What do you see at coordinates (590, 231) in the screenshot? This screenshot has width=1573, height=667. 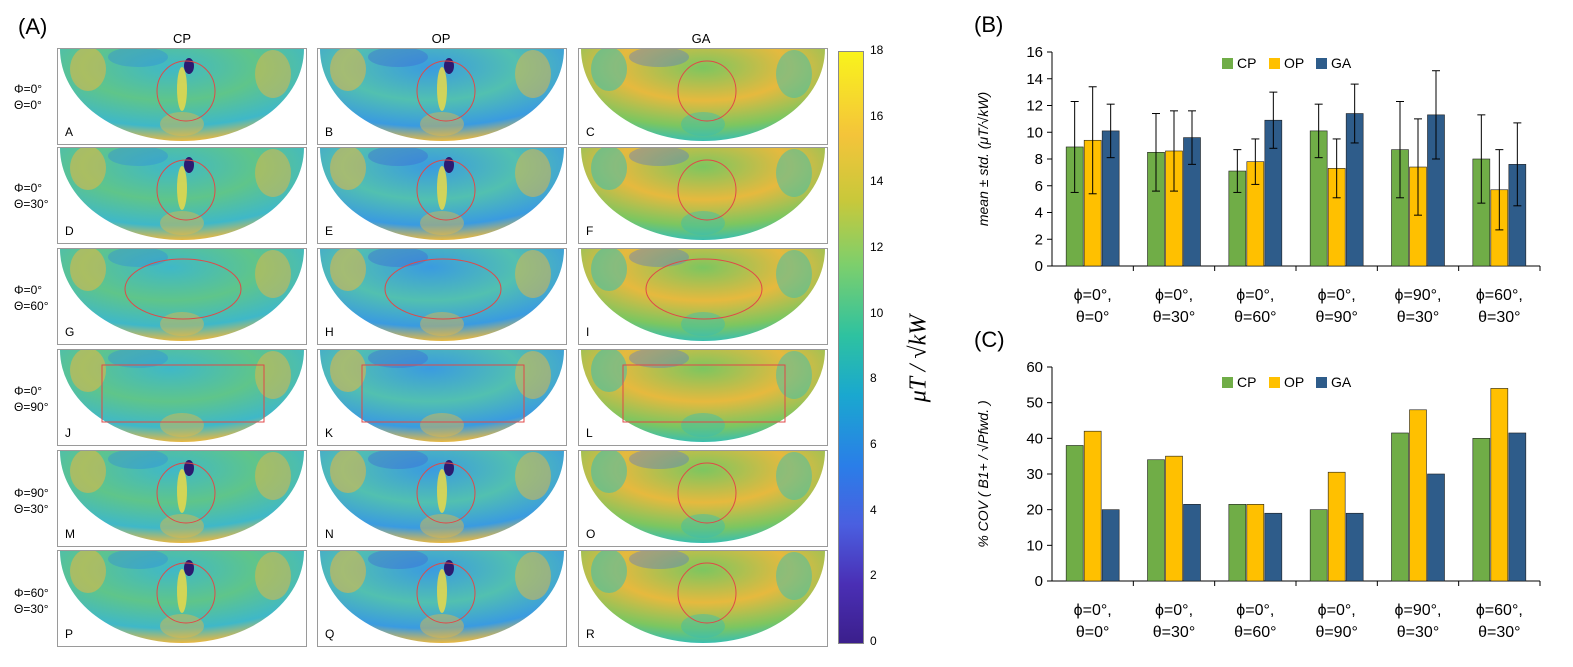 I see `tile-letter: F` at bounding box center [590, 231].